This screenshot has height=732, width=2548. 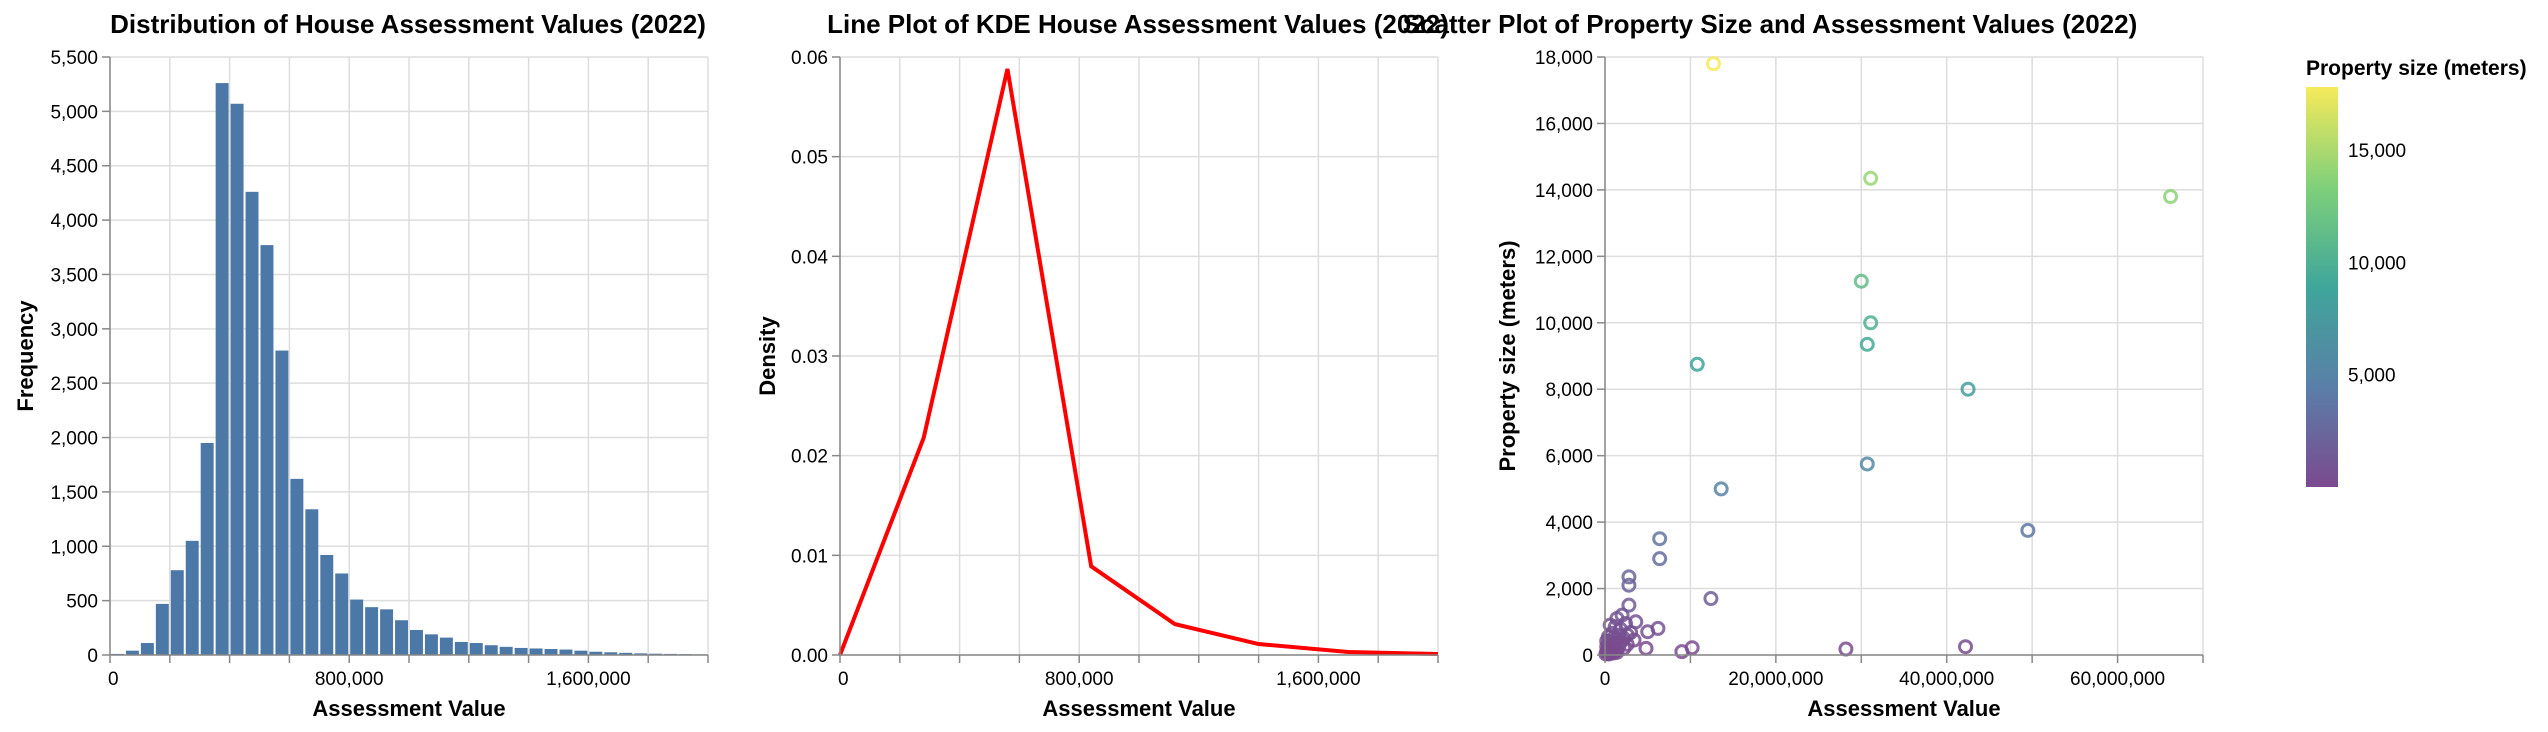 I want to click on y-tick-label: 0.03, so click(x=809, y=357).